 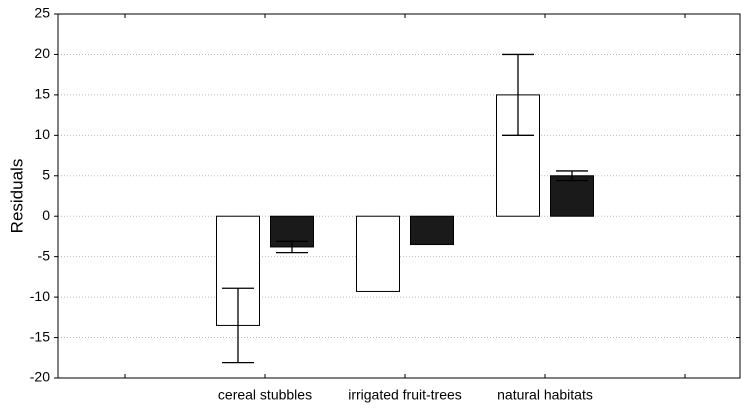 What do you see at coordinates (545, 395) in the screenshot?
I see `x-tick-label: natural habitats` at bounding box center [545, 395].